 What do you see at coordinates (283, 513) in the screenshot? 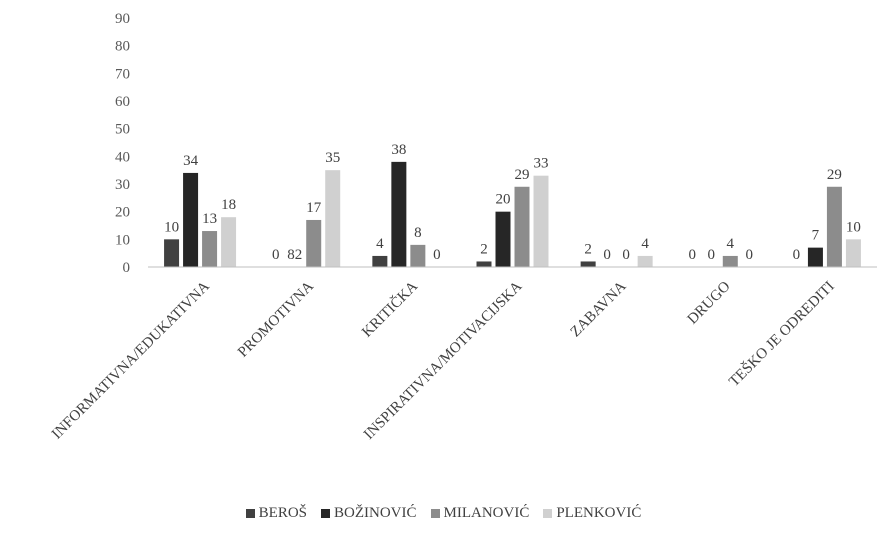
I see `legend-label: BEROŠ` at bounding box center [283, 513].